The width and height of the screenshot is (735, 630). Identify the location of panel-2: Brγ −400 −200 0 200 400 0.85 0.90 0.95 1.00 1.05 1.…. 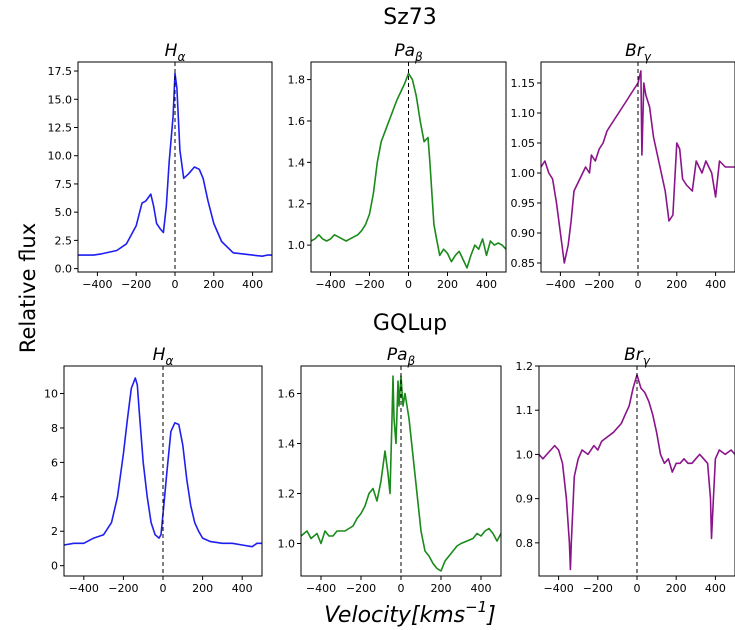
(623, 166).